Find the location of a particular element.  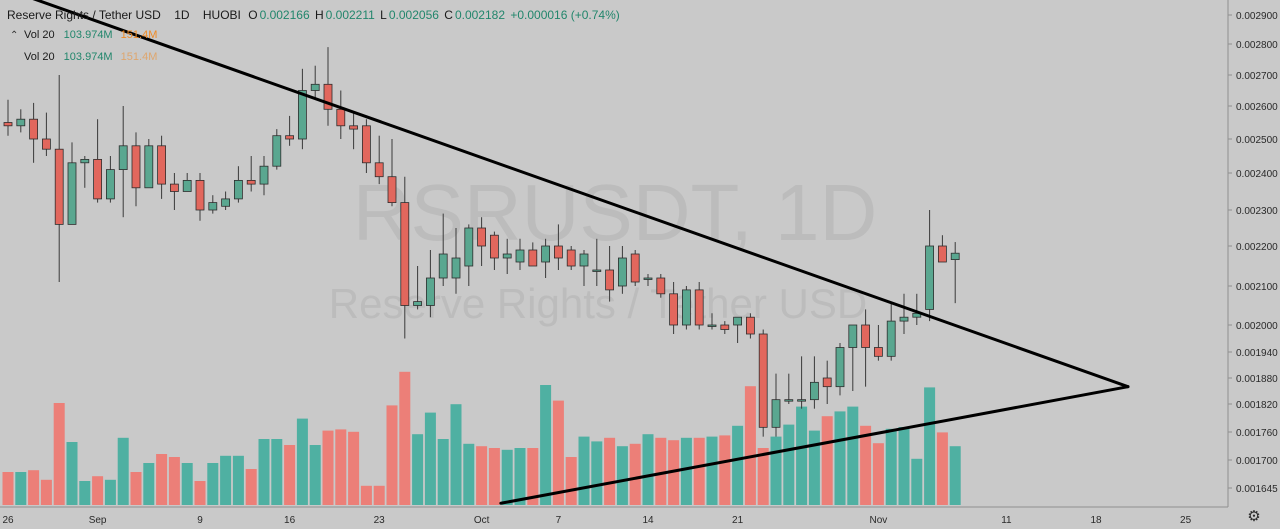

open-label: O is located at coordinates (253, 15).